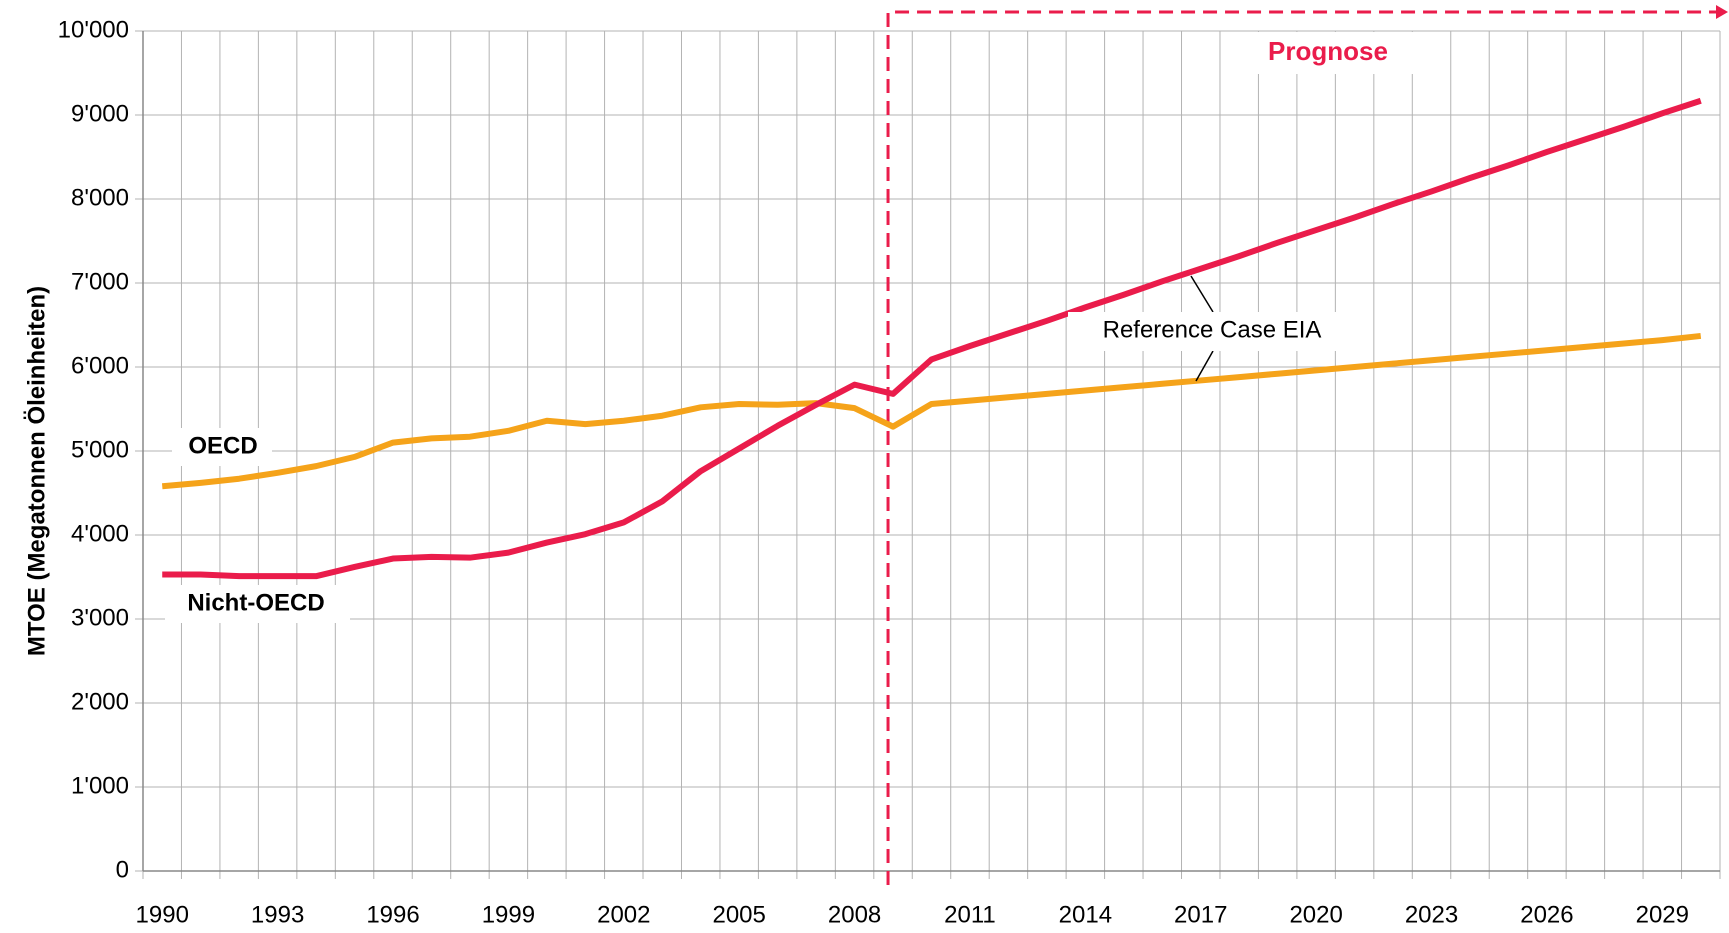 The width and height of the screenshot is (1729, 933). Describe the element at coordinates (100, 365) in the screenshot. I see `y-tick-label: 6'000` at that location.